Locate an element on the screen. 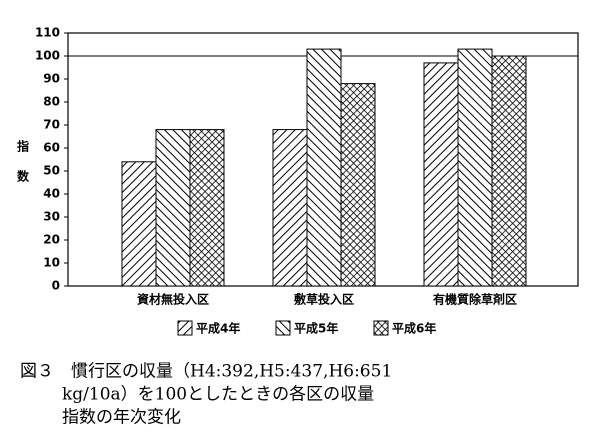 The image size is (593, 442). y-tick-label: 90 is located at coordinates (51, 79).